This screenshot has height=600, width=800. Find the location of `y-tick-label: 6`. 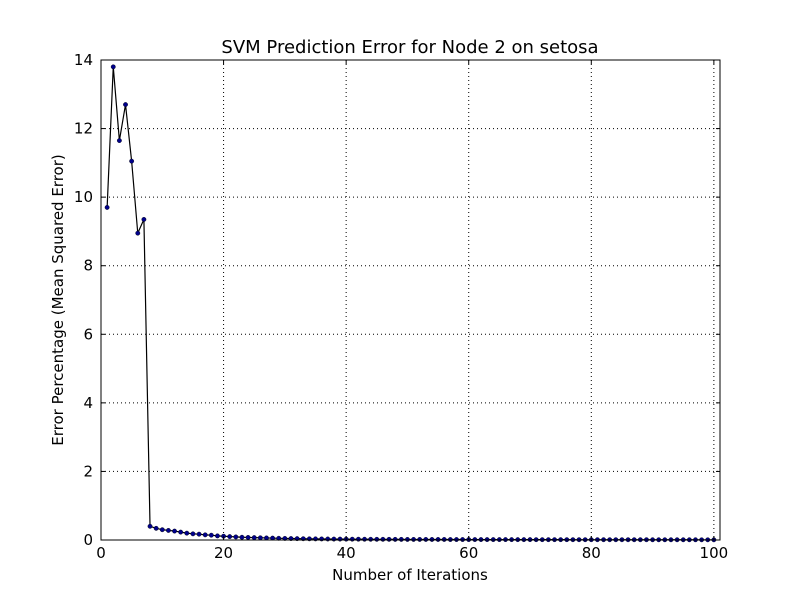

y-tick-label: 6 is located at coordinates (88, 334).